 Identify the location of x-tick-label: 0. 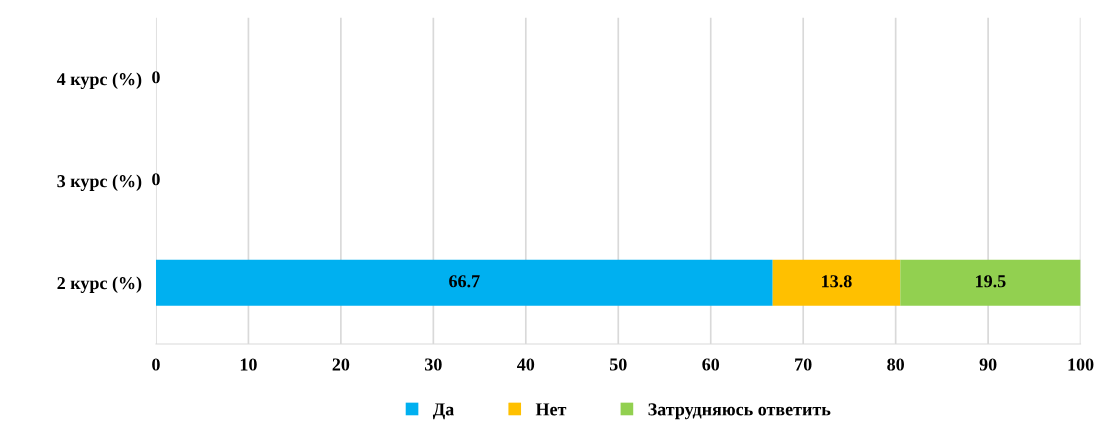
(156, 364).